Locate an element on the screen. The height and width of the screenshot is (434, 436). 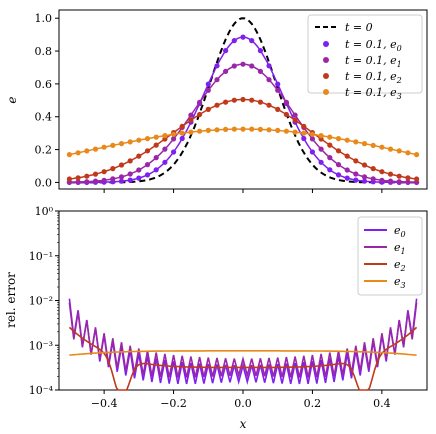
bottom-x-tick-label: −0.4 is located at coordinates (104, 403).